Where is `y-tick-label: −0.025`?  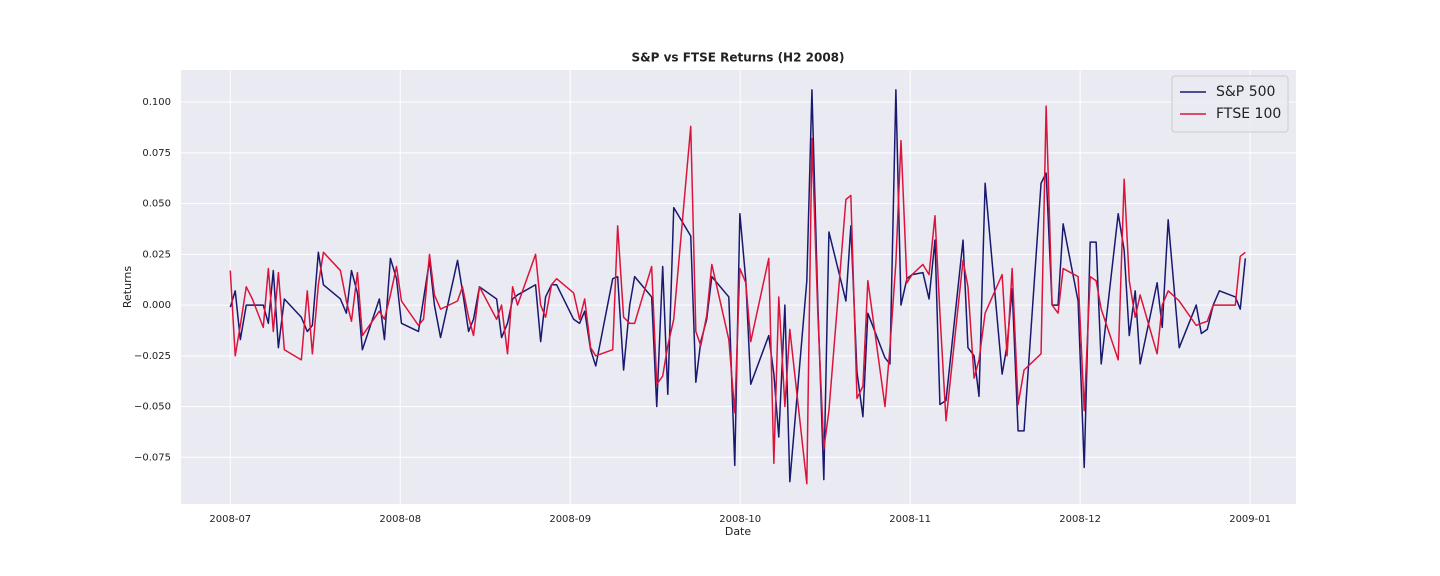 y-tick-label: −0.025 is located at coordinates (152, 356).